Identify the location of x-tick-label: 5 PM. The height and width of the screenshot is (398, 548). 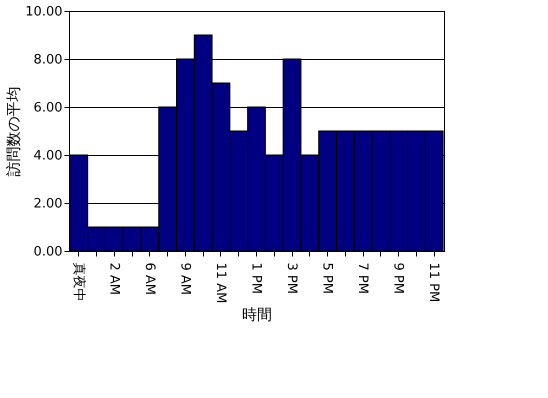
(327, 278).